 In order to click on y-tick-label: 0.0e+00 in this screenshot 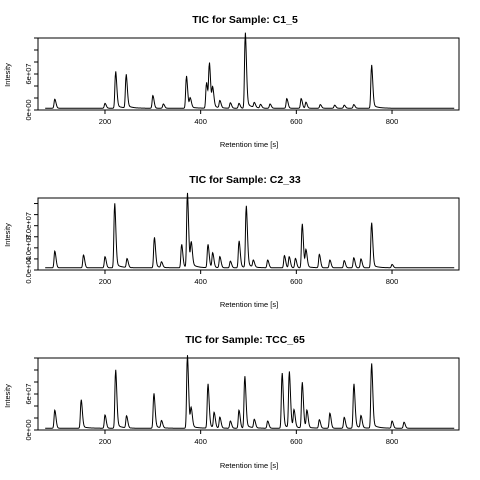, I will do `click(28, 269)`.